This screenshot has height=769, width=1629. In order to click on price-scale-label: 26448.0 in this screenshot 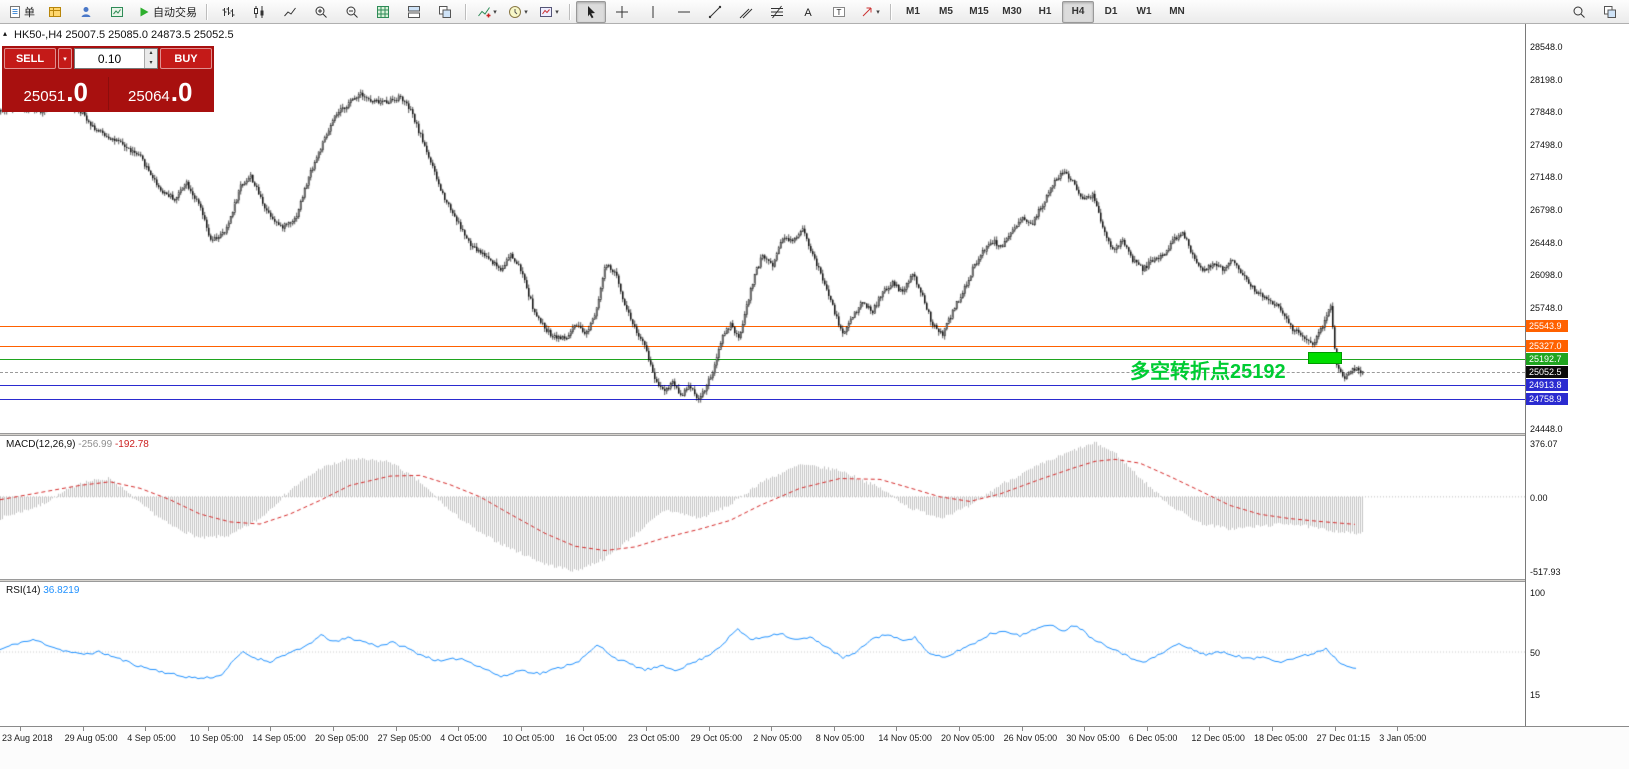, I will do `click(1546, 242)`.